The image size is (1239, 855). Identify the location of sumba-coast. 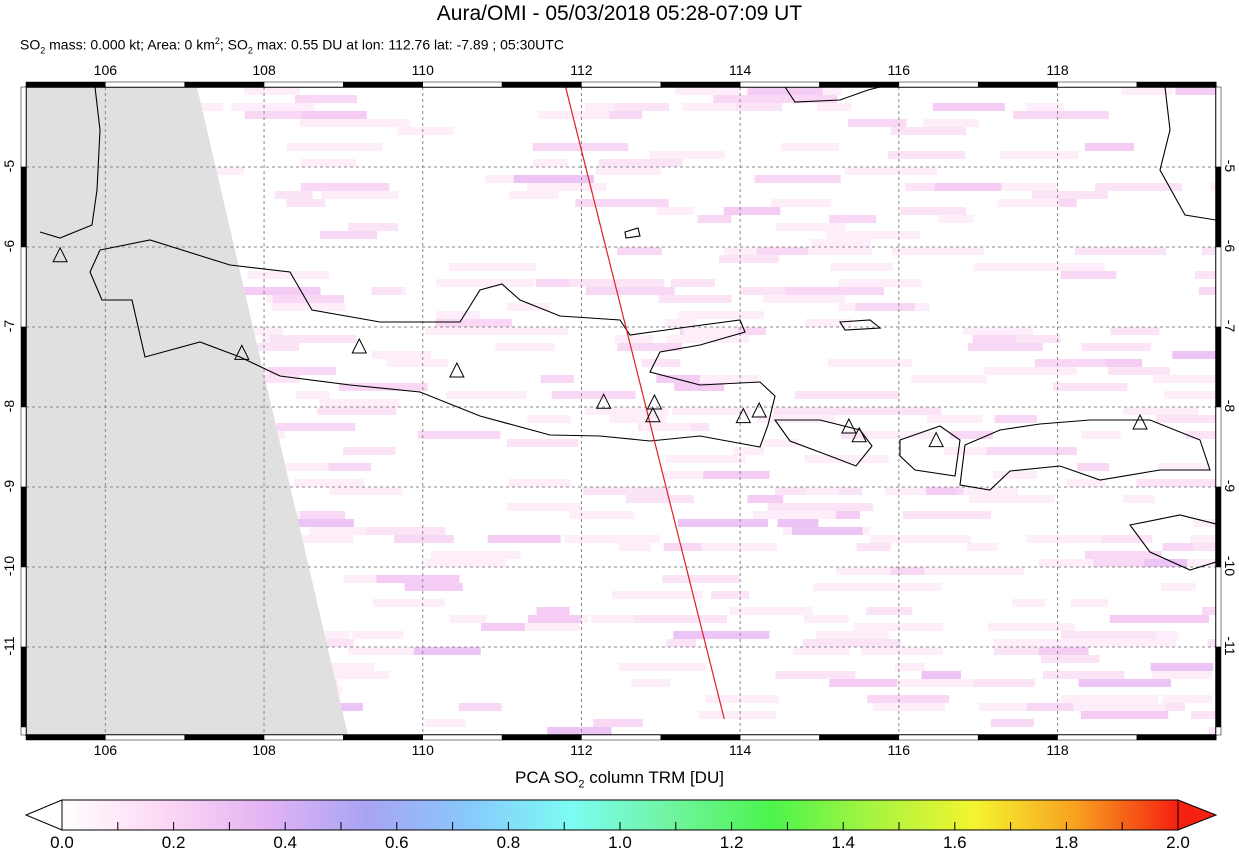
(1172, 542).